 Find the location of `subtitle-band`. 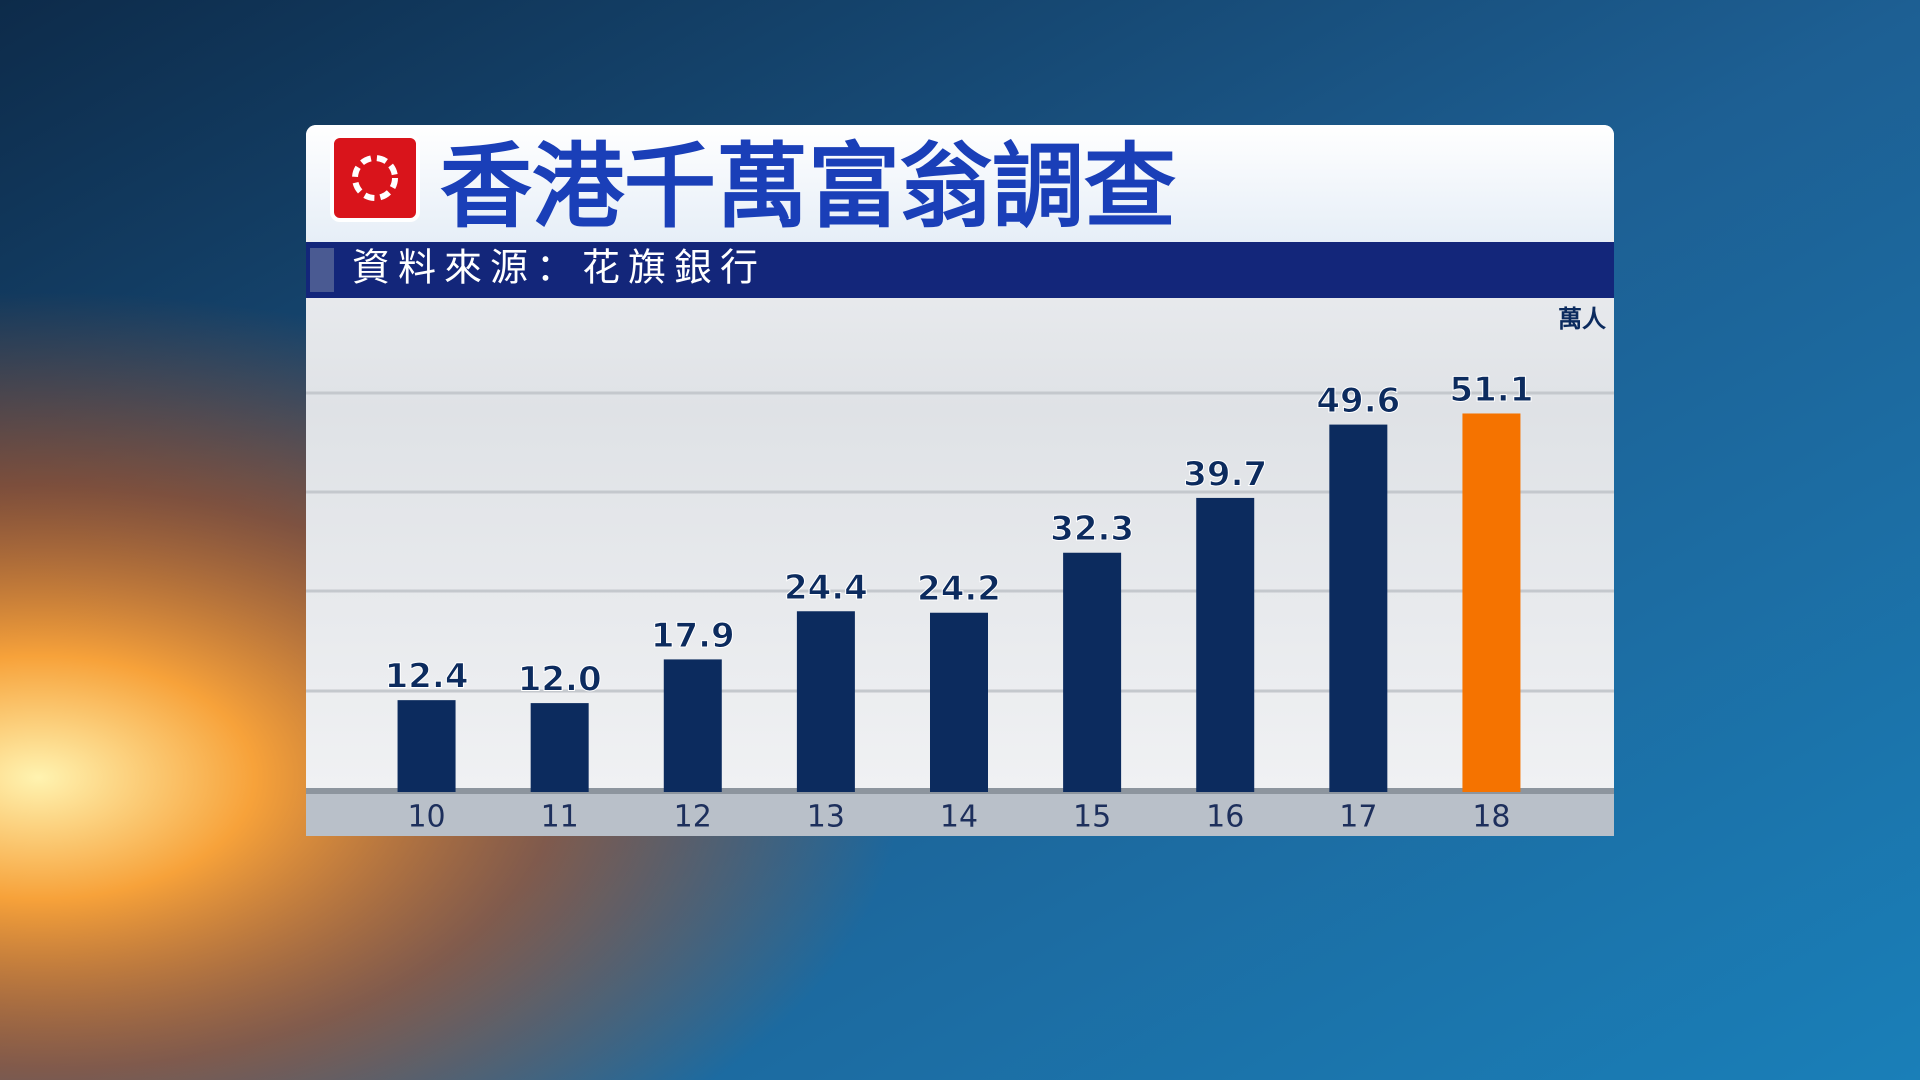

subtitle-band is located at coordinates (960, 270).